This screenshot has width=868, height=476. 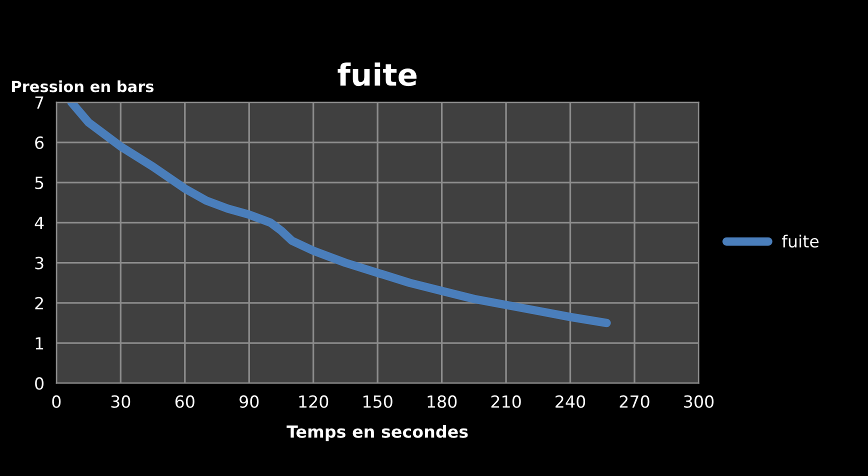 I want to click on x-tick-label: 150, so click(x=378, y=401).